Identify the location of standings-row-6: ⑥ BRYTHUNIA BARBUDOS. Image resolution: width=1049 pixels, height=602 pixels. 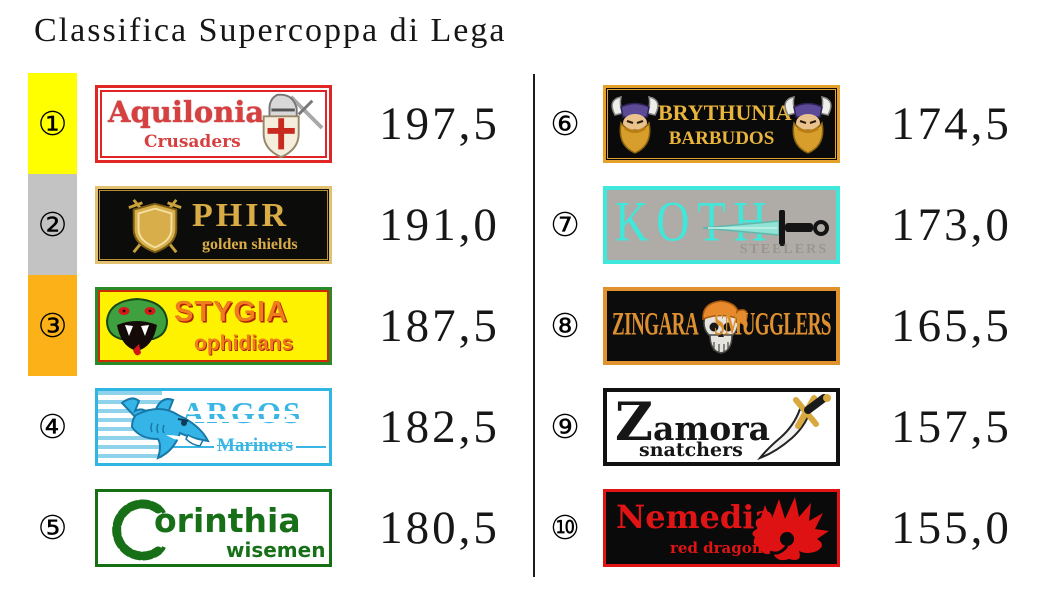
(792, 123).